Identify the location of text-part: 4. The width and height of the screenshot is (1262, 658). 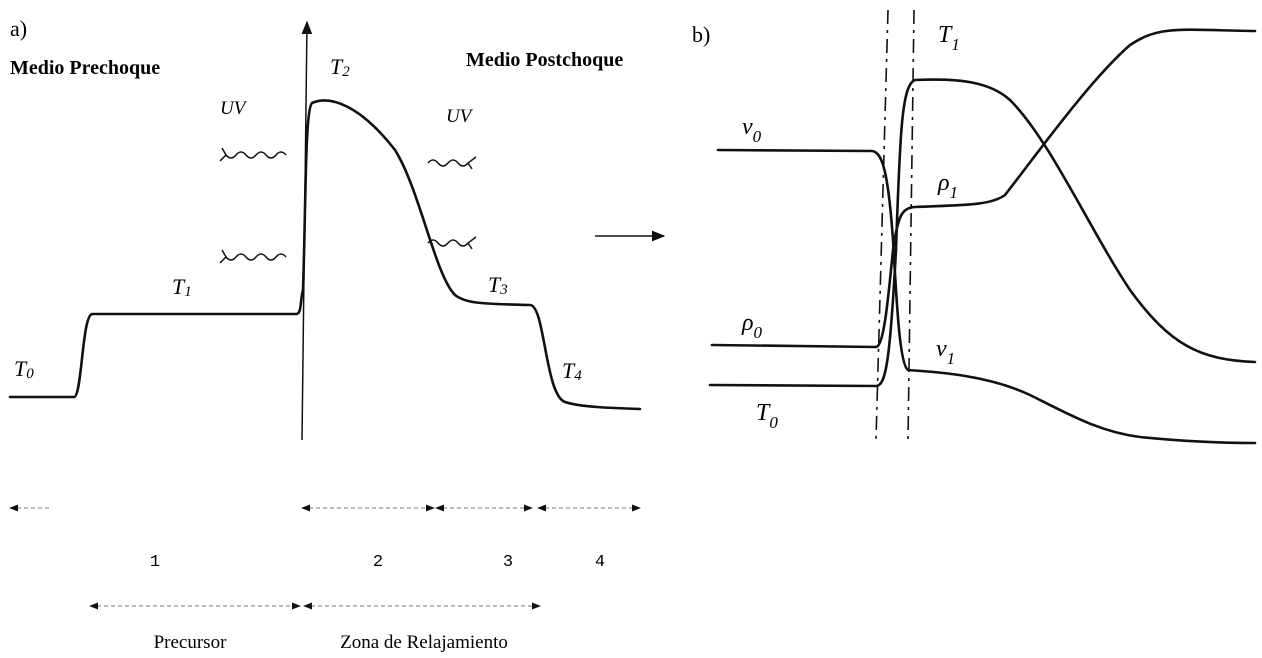
(578, 376).